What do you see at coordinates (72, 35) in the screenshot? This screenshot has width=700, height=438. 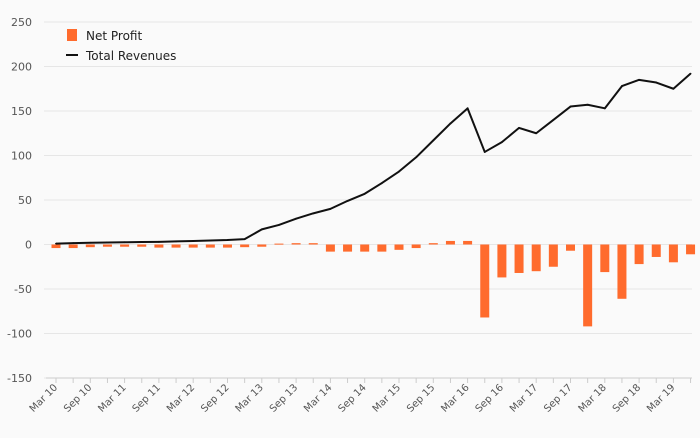 I see `legend-swatch-net-profit` at bounding box center [72, 35].